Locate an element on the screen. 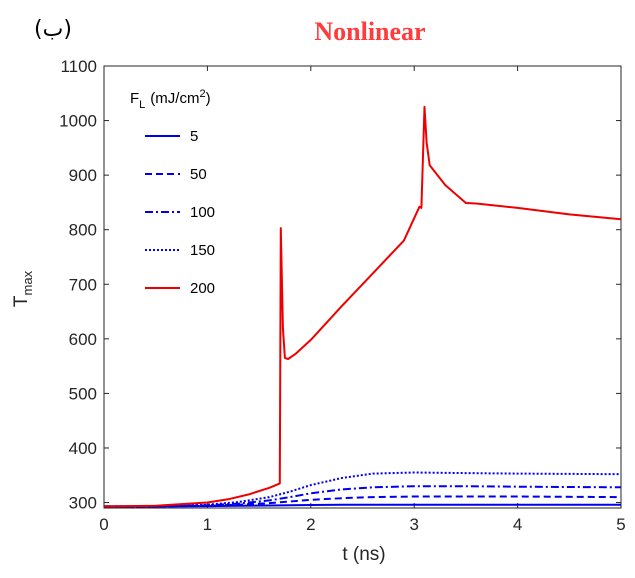  panel-label: (ب) is located at coordinates (53, 29).